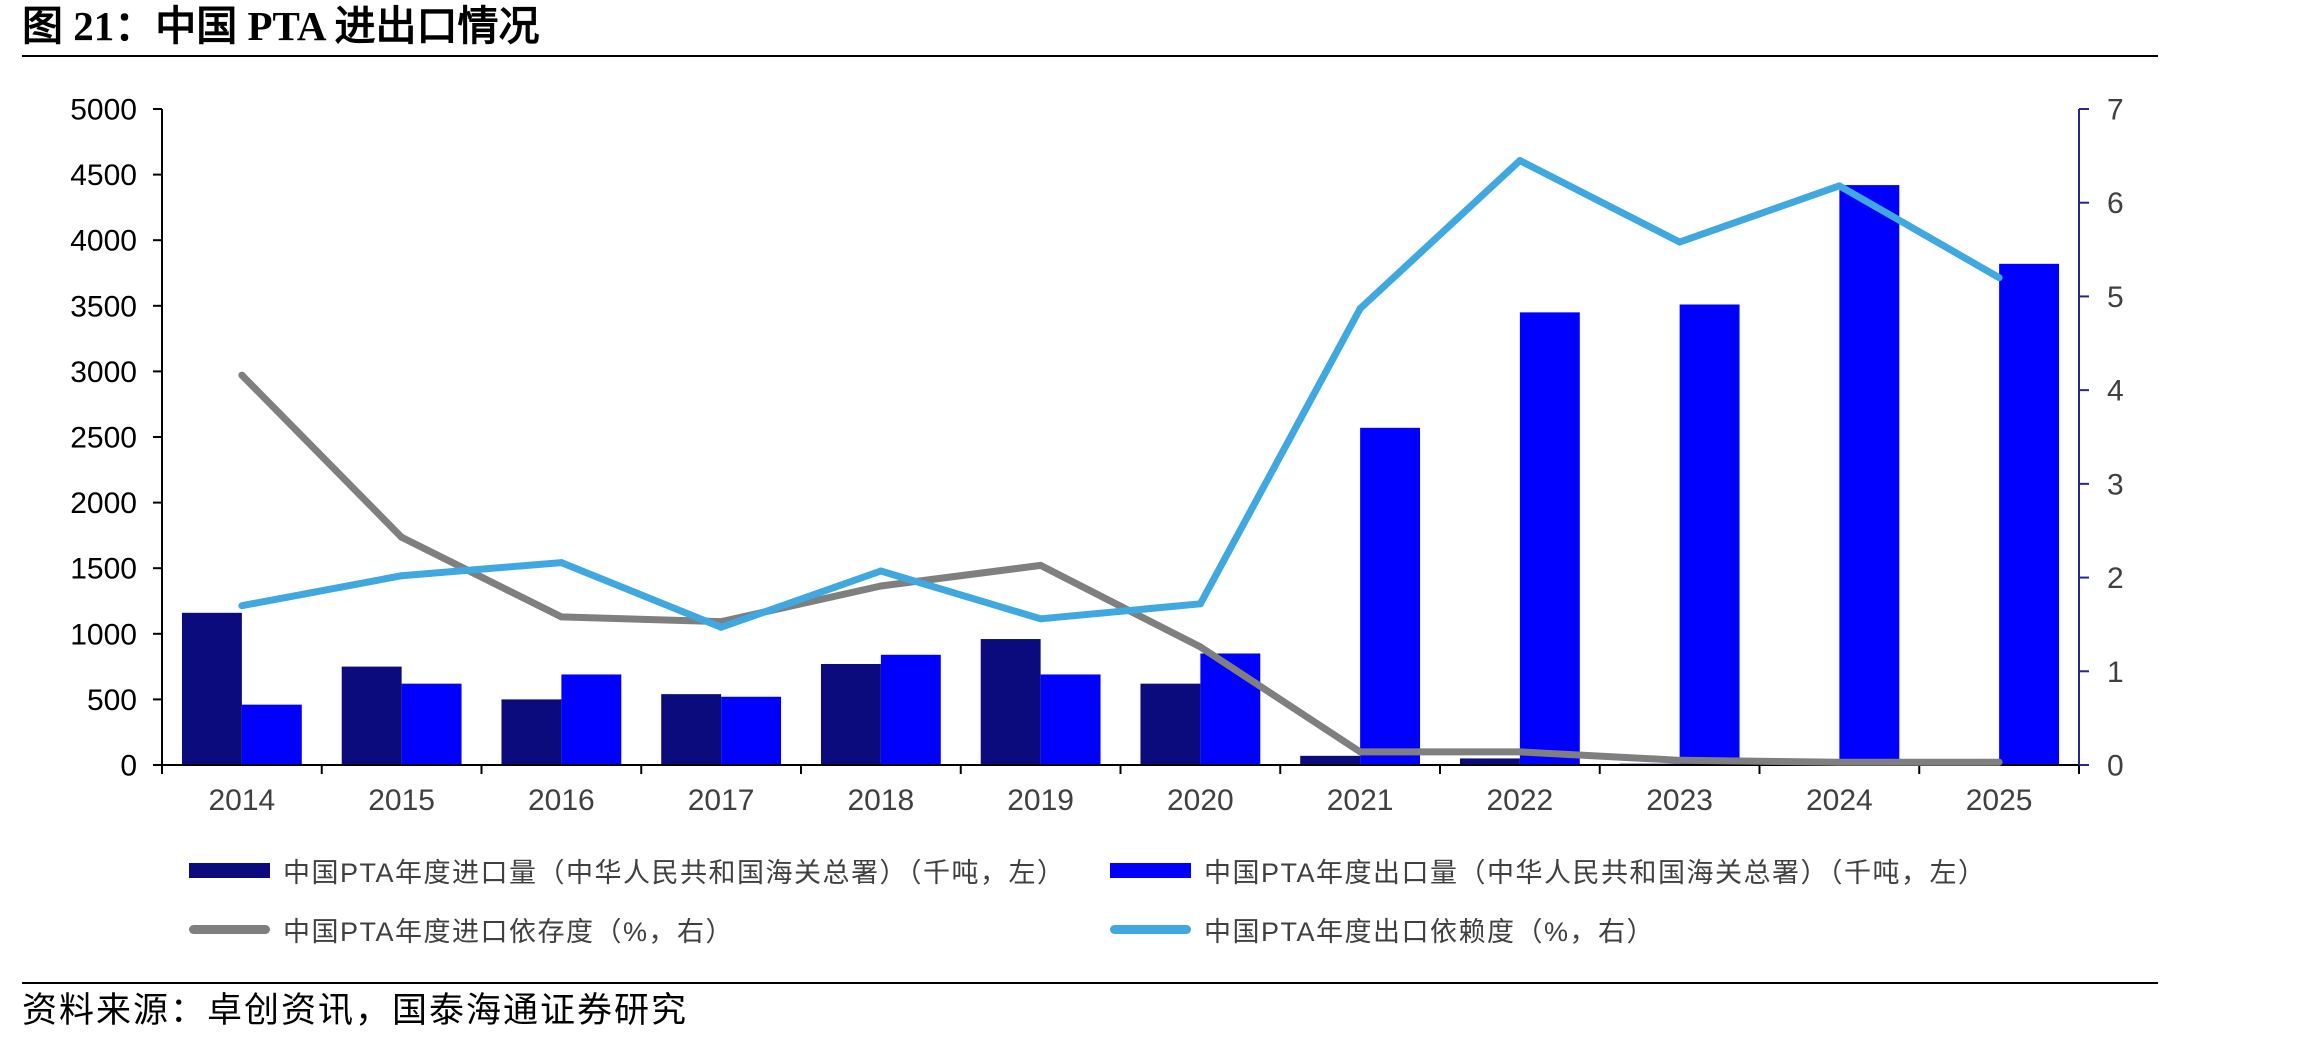 The height and width of the screenshot is (1038, 2303). What do you see at coordinates (103, 306) in the screenshot?
I see `left-axis-label: 3500` at bounding box center [103, 306].